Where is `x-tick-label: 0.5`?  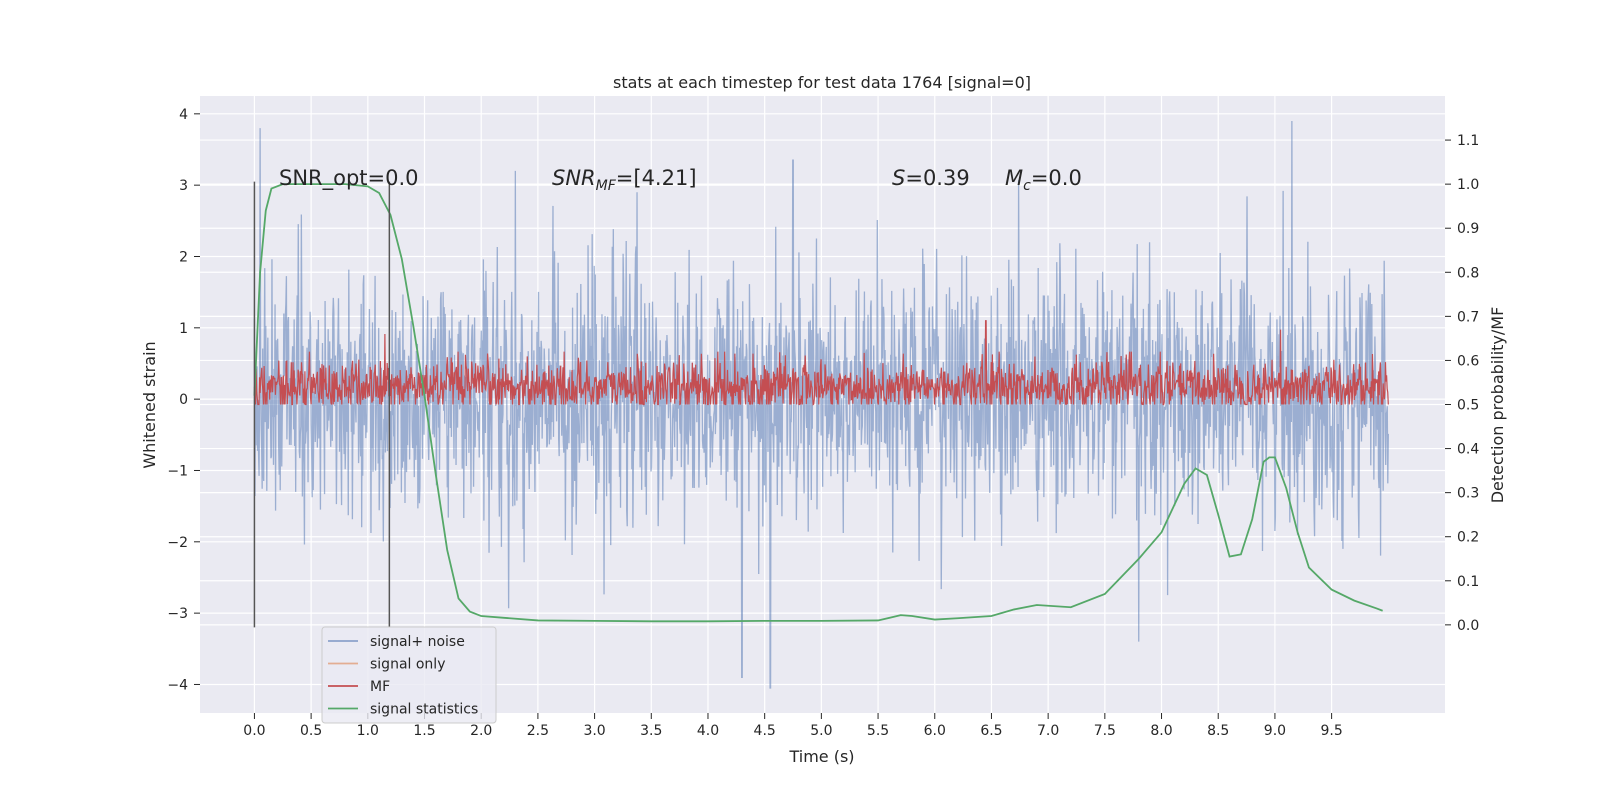 x-tick-label: 0.5 is located at coordinates (311, 731).